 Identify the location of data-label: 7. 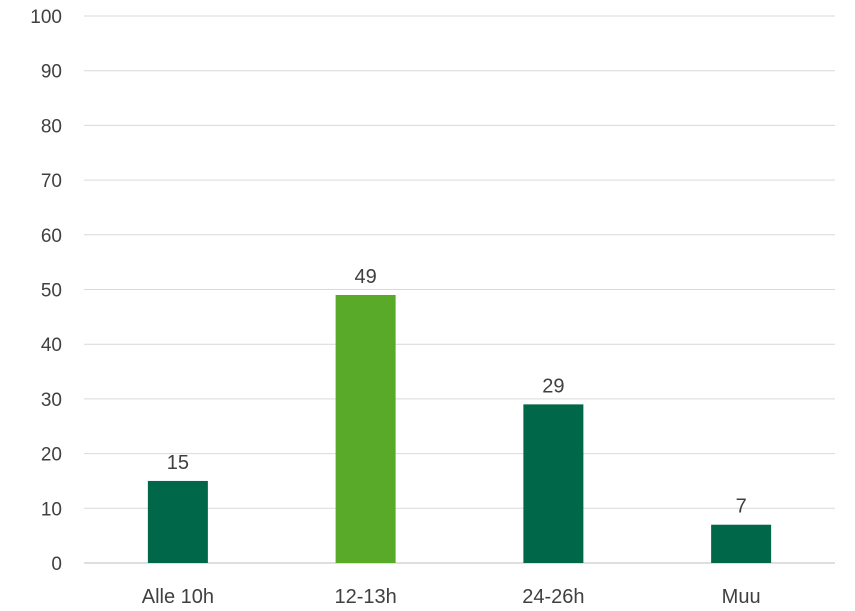
(741, 507).